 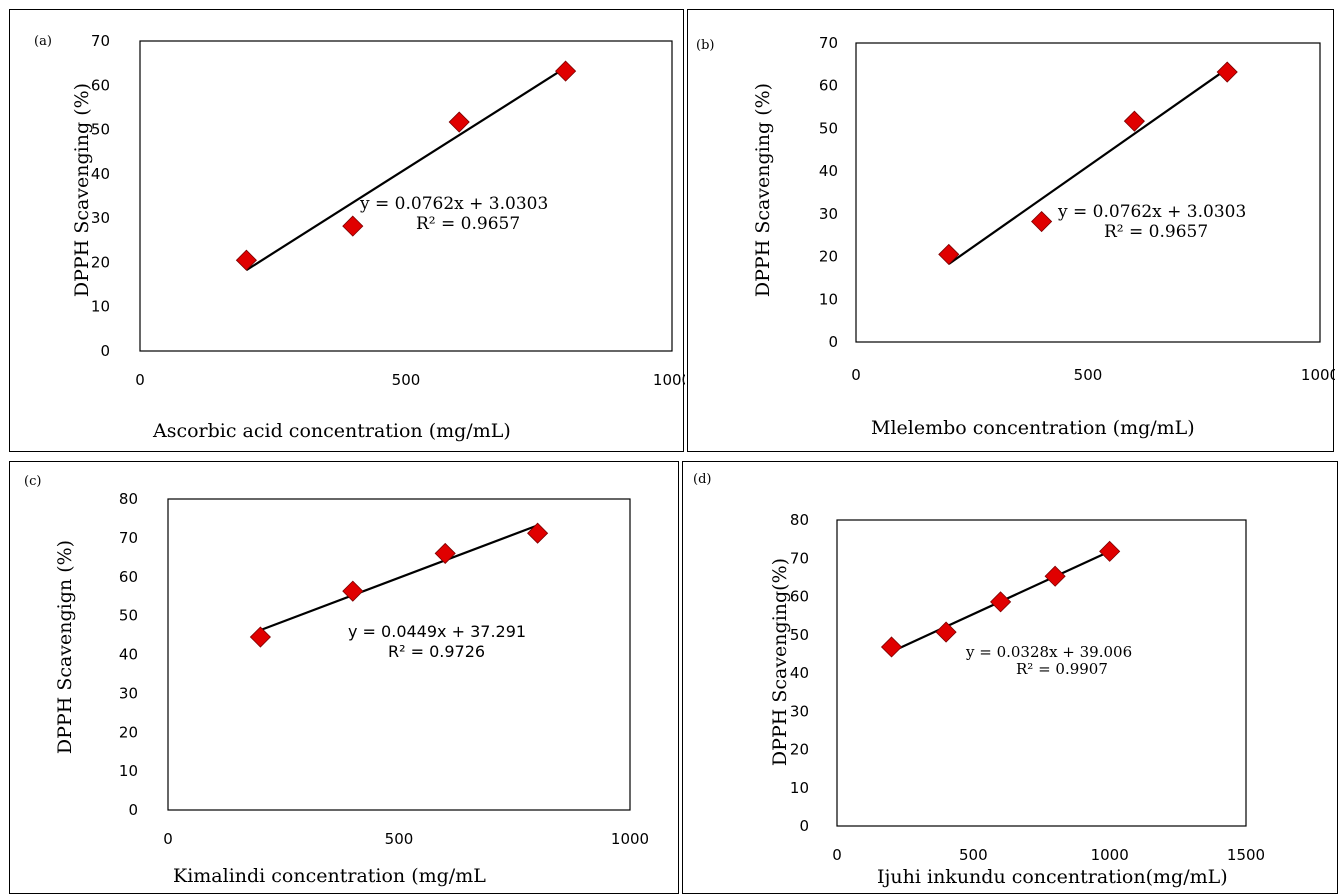 What do you see at coordinates (702, 479) in the screenshot?
I see `panel-label-d: (d)` at bounding box center [702, 479].